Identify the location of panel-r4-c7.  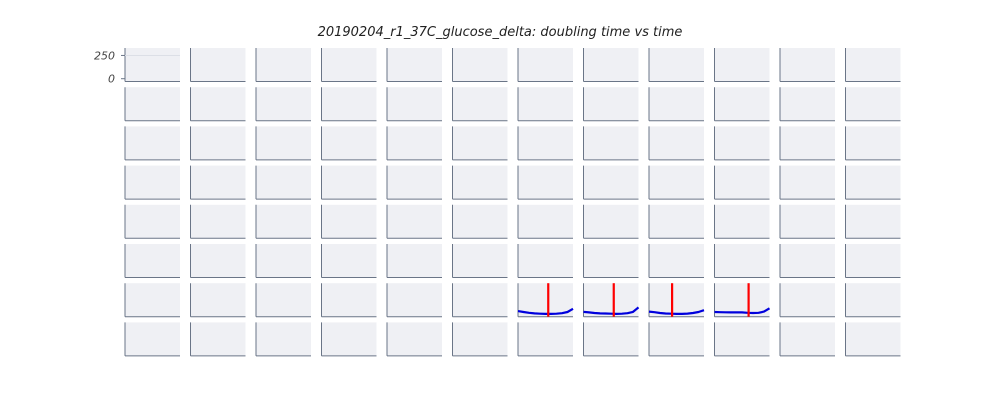
(545, 182).